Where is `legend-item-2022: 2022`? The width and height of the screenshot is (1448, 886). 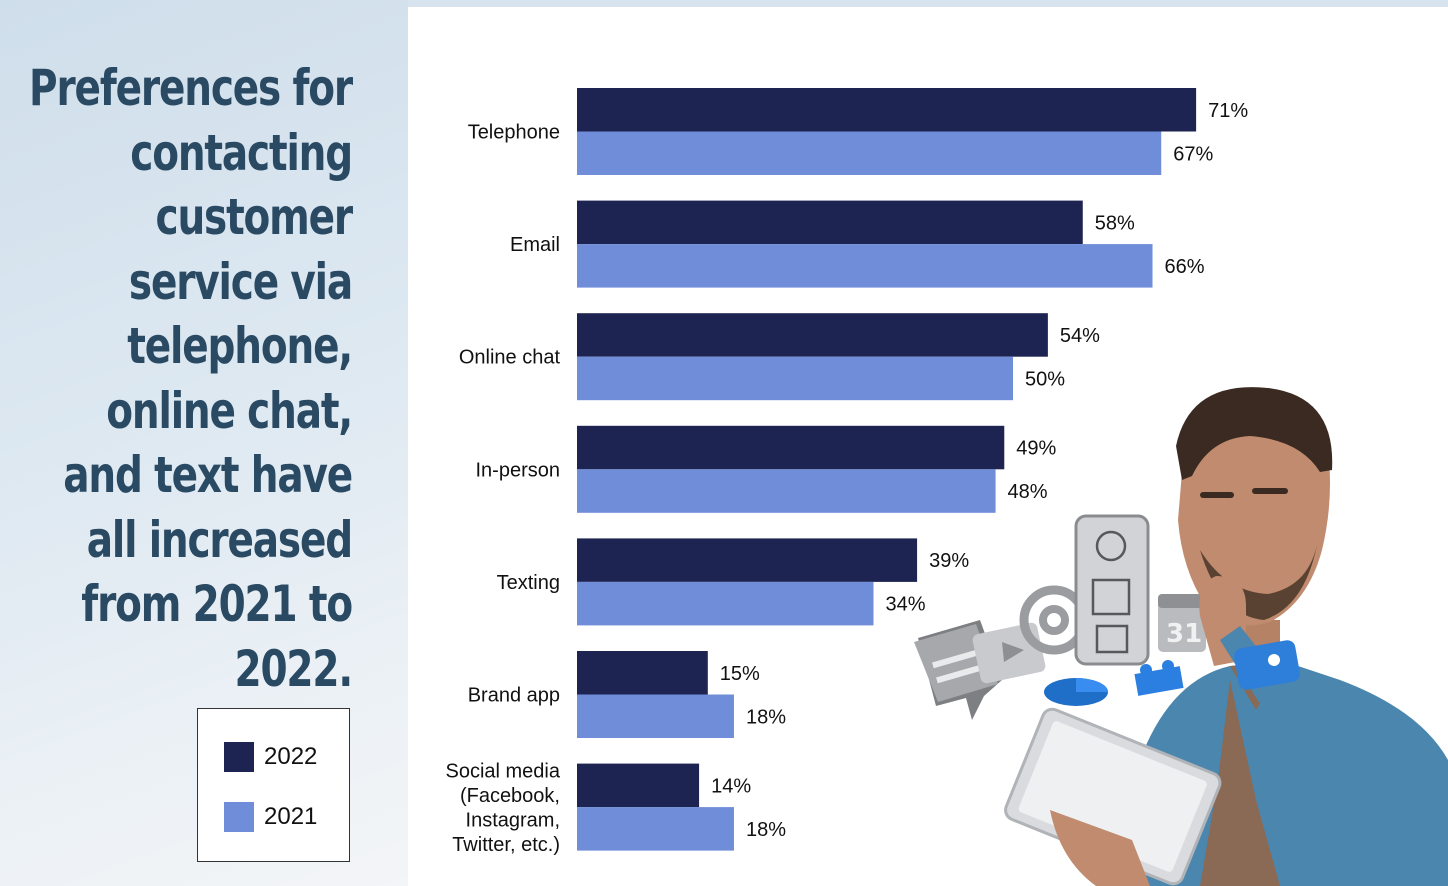
legend-item-2022: 2022 is located at coordinates (270, 757).